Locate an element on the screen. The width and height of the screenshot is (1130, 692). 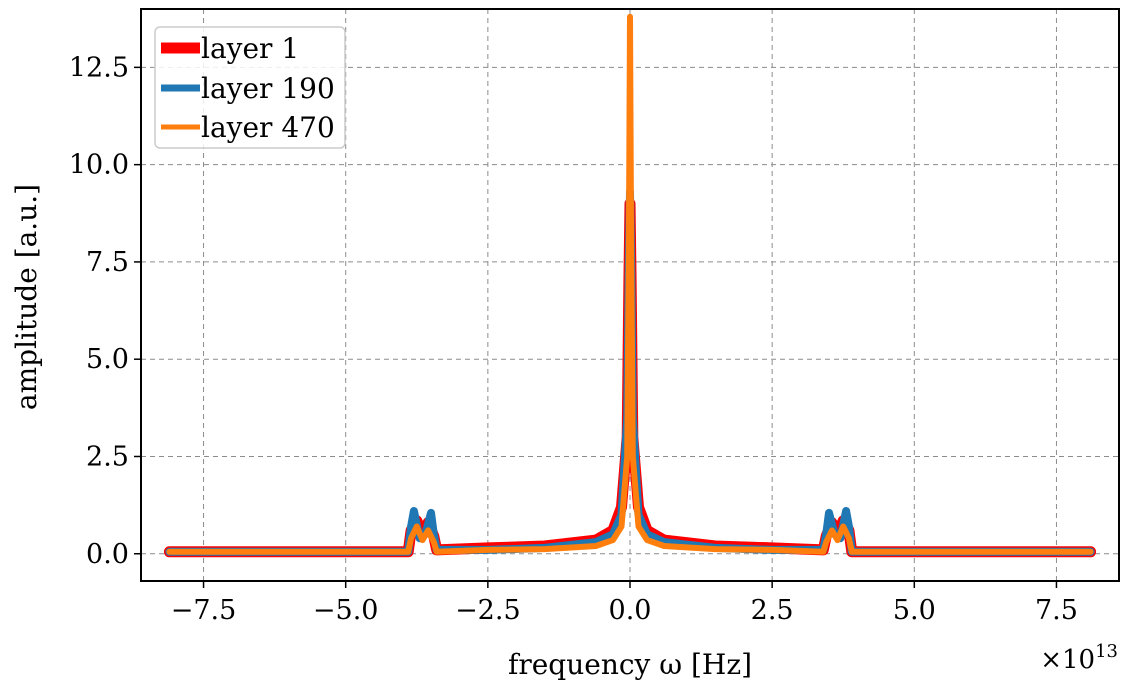
x-axis-offset-label: ×10¹³ is located at coordinates (1079, 658).